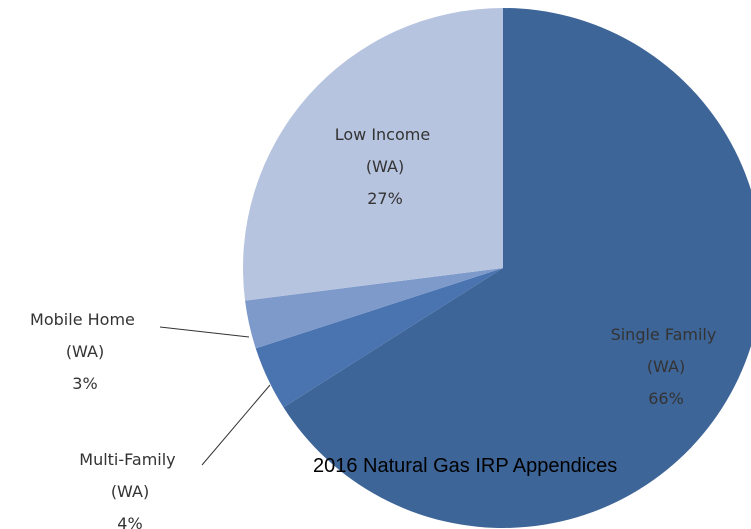 The height and width of the screenshot is (529, 751). Describe the element at coordinates (666, 398) in the screenshot. I see `value-label: 66%` at that location.